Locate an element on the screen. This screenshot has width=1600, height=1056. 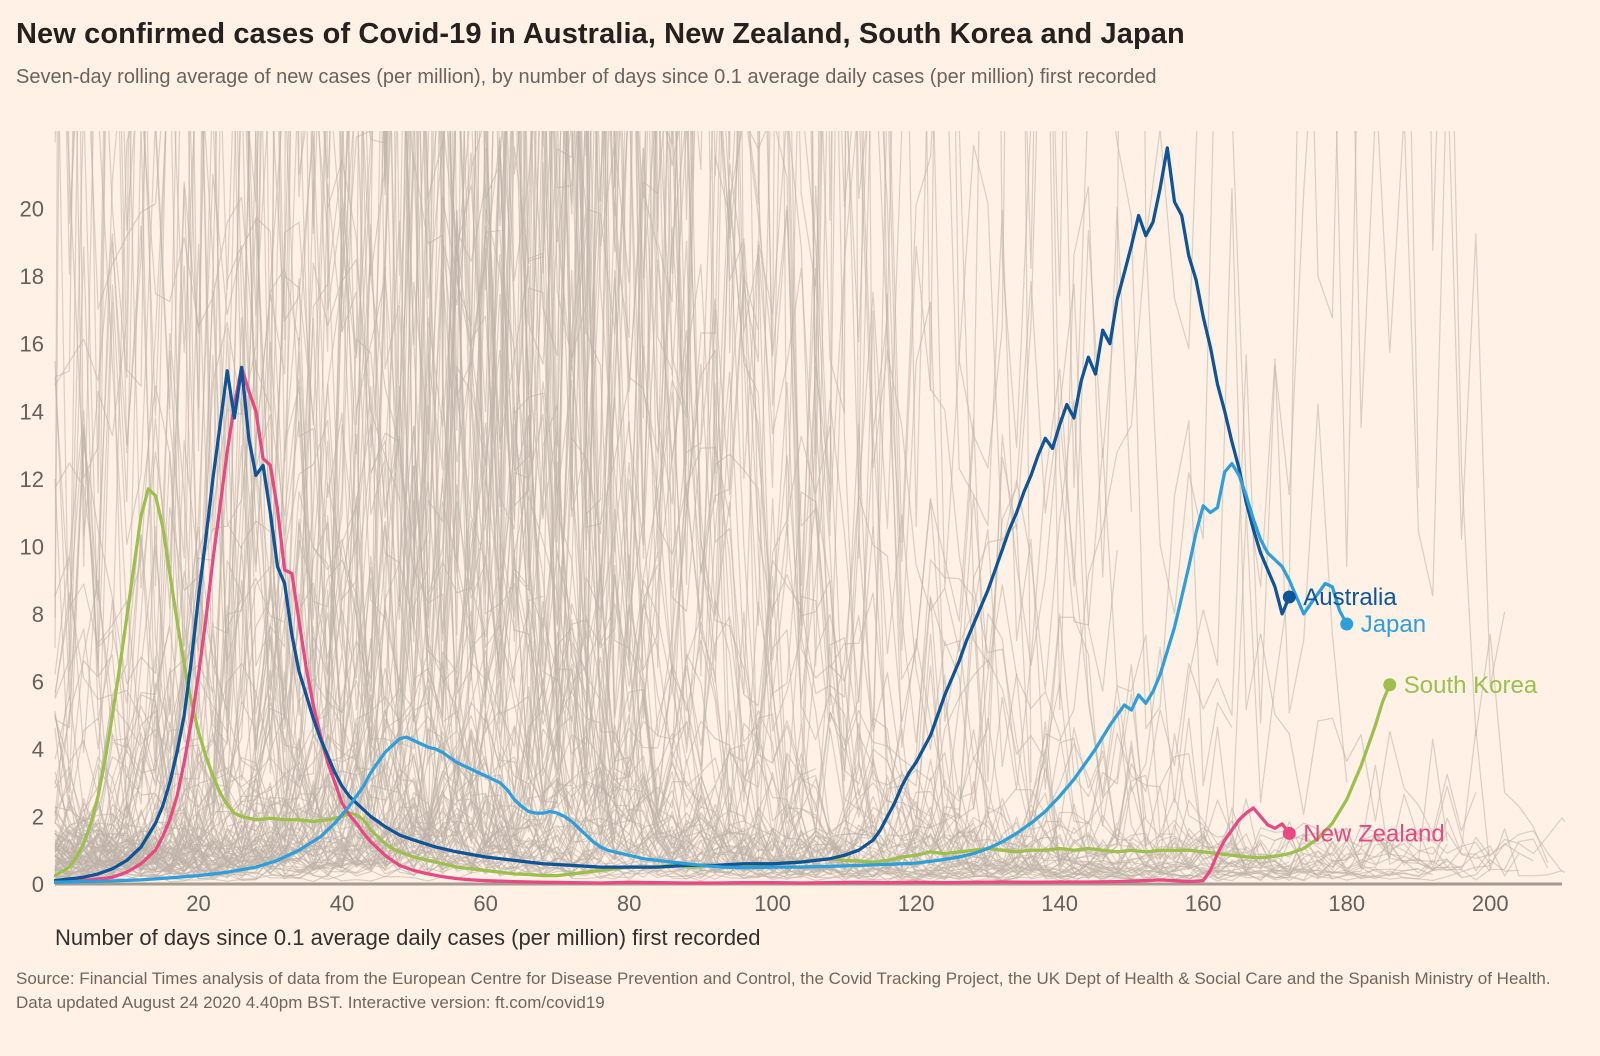
x-tick-label: 120 is located at coordinates (916, 903).